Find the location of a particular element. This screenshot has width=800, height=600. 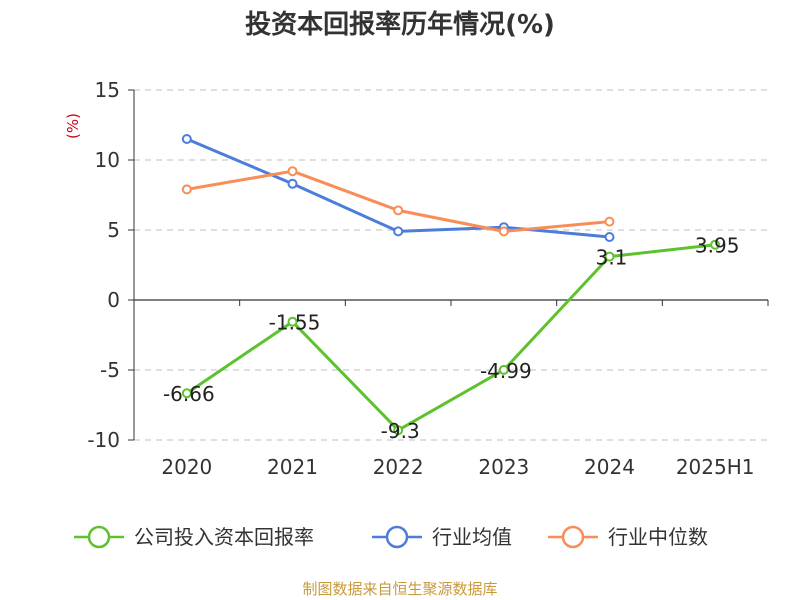

data-label: 3.95 is located at coordinates (717, 246).